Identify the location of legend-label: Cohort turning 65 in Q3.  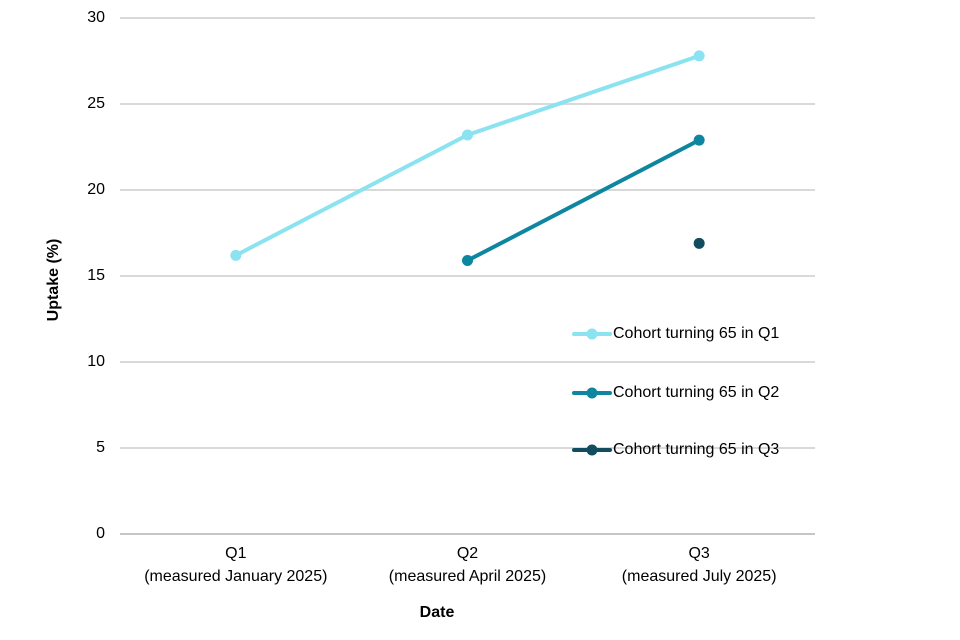
(696, 449).